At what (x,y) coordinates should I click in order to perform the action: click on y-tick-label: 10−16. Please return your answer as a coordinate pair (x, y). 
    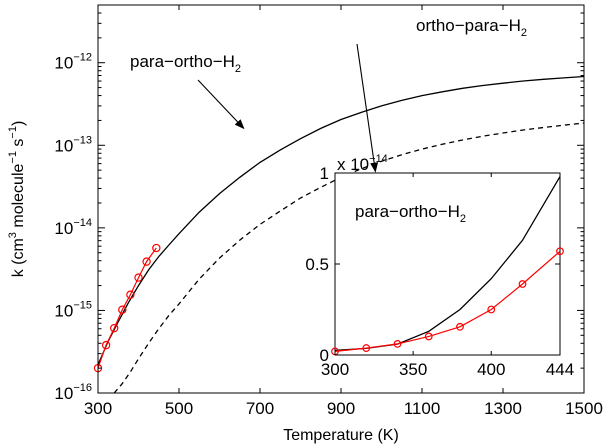
    Looking at the image, I should click on (73, 392).